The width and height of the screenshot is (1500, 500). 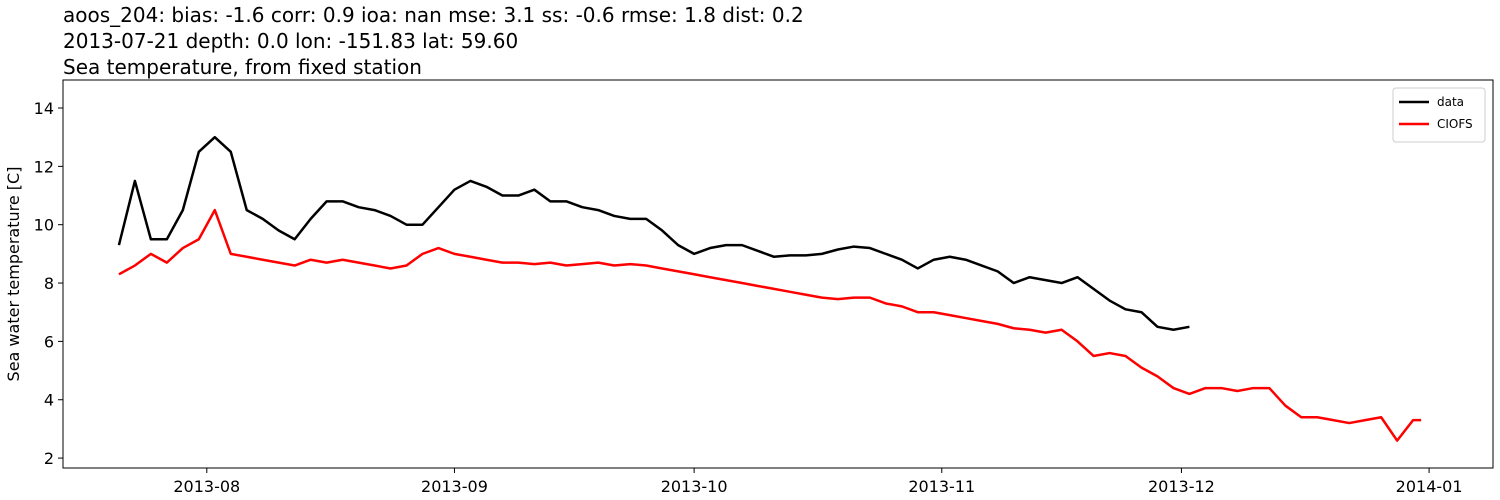 I want to click on y-tick-label: 4, so click(x=49, y=400).